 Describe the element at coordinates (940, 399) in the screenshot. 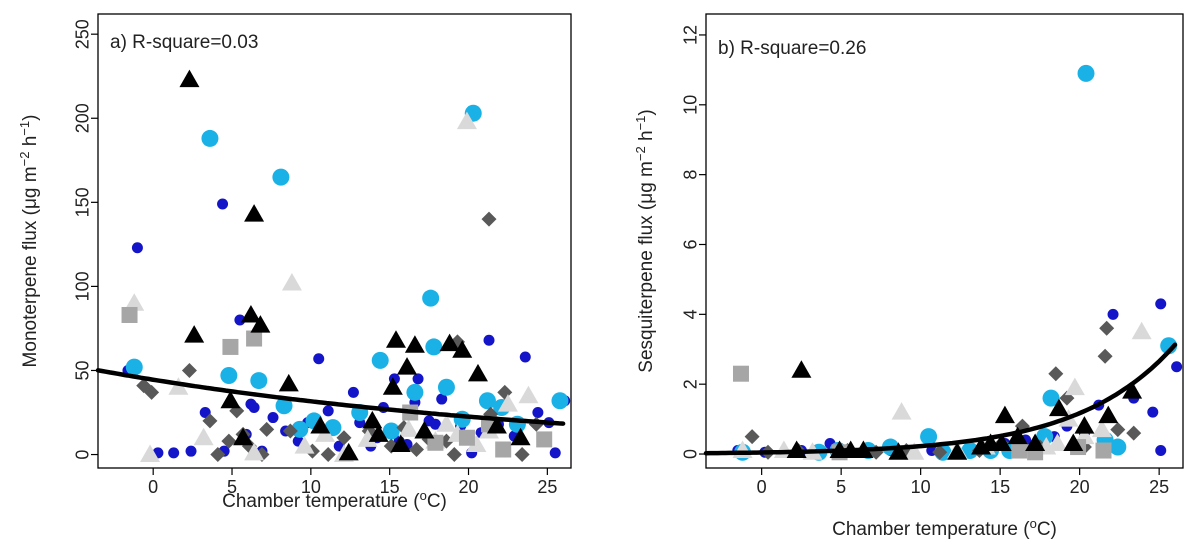

I see `fit-curve-b` at that location.